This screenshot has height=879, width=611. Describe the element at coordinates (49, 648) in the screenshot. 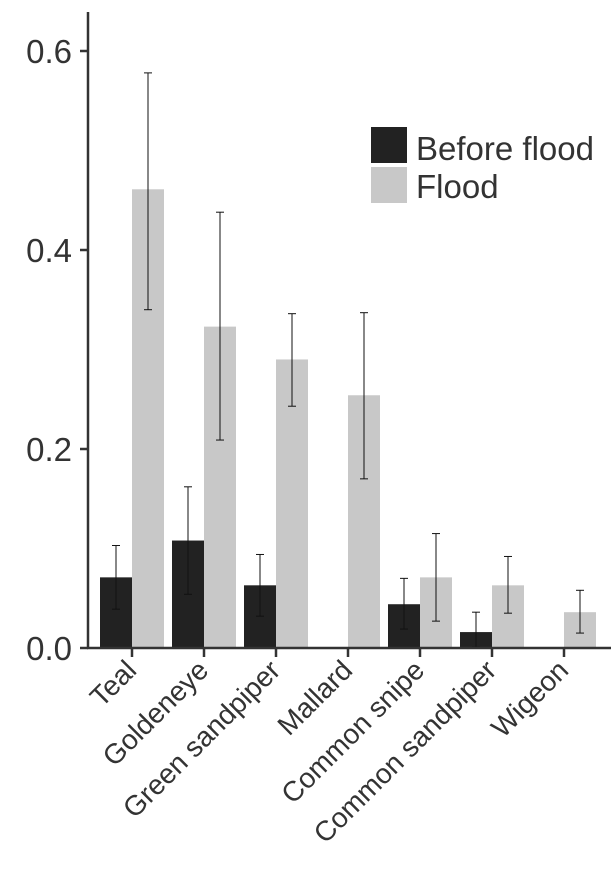

I see `y-tick-label: 0.0` at that location.